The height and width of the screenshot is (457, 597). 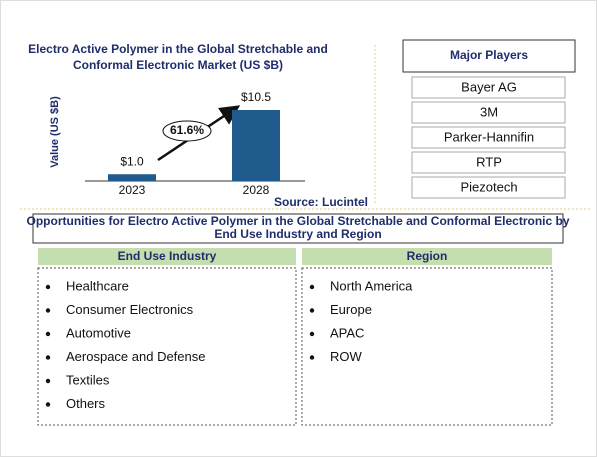 I want to click on player-name: Bayer AG, so click(x=489, y=86).